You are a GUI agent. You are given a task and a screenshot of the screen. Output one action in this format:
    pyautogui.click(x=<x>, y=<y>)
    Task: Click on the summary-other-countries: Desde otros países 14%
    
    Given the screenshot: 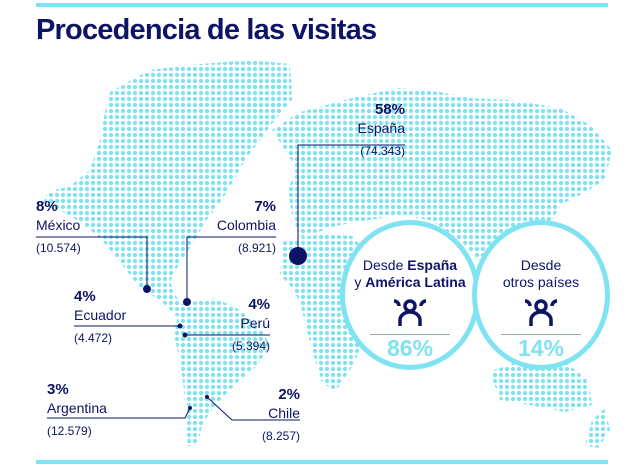 What is the action you would take?
    pyautogui.click(x=541, y=295)
    